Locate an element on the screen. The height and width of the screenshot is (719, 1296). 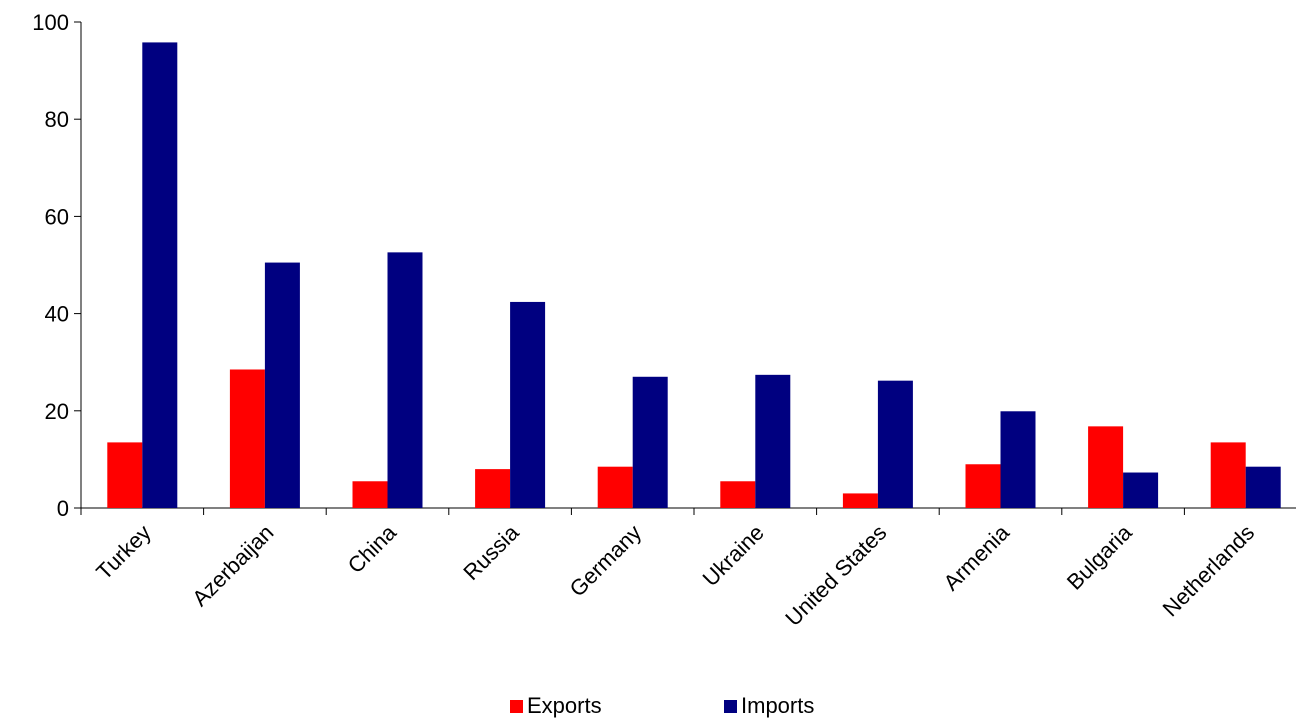
bar-imports-turkey is located at coordinates (160, 275).